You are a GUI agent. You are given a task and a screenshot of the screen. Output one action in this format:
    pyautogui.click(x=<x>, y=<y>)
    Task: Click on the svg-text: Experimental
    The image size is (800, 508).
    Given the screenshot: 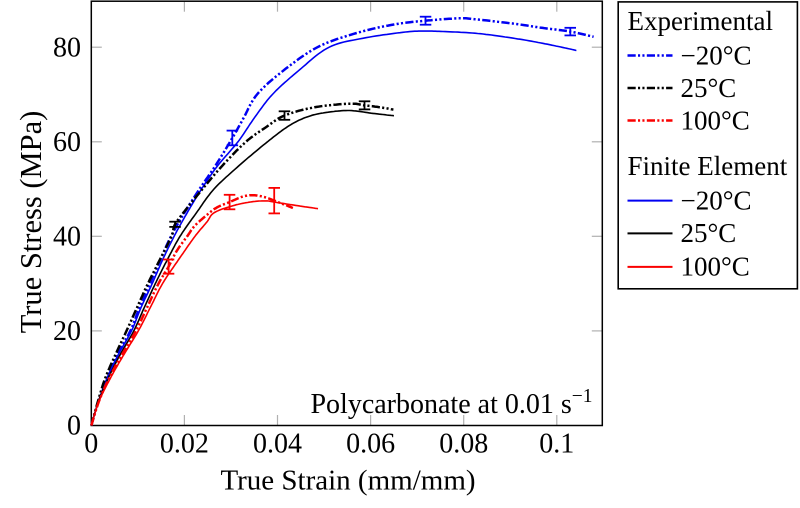 What is the action you would take?
    pyautogui.click(x=700, y=21)
    